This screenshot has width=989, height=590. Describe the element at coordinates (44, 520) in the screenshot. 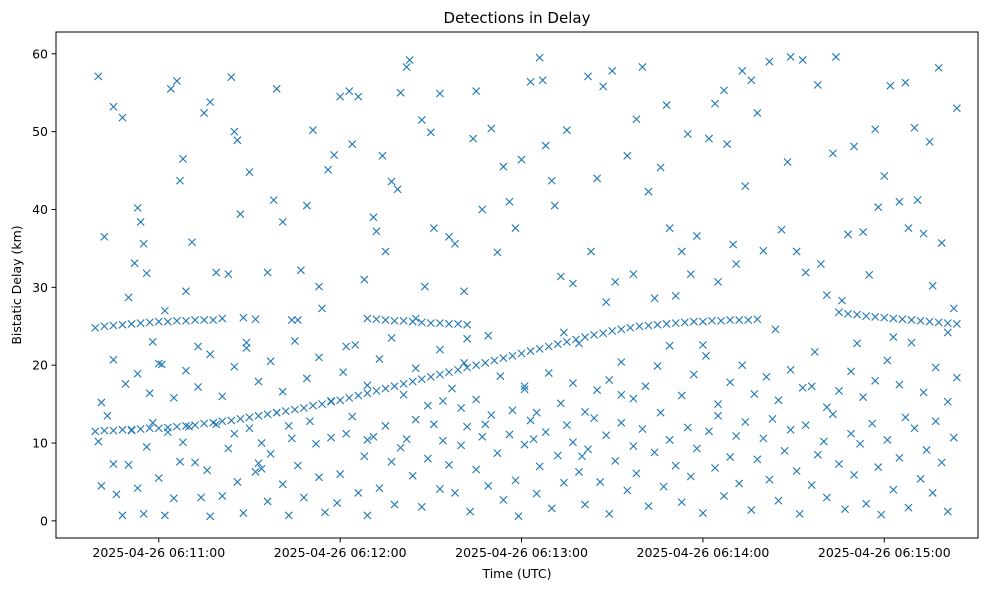

I see `y-tick-label: 0` at that location.